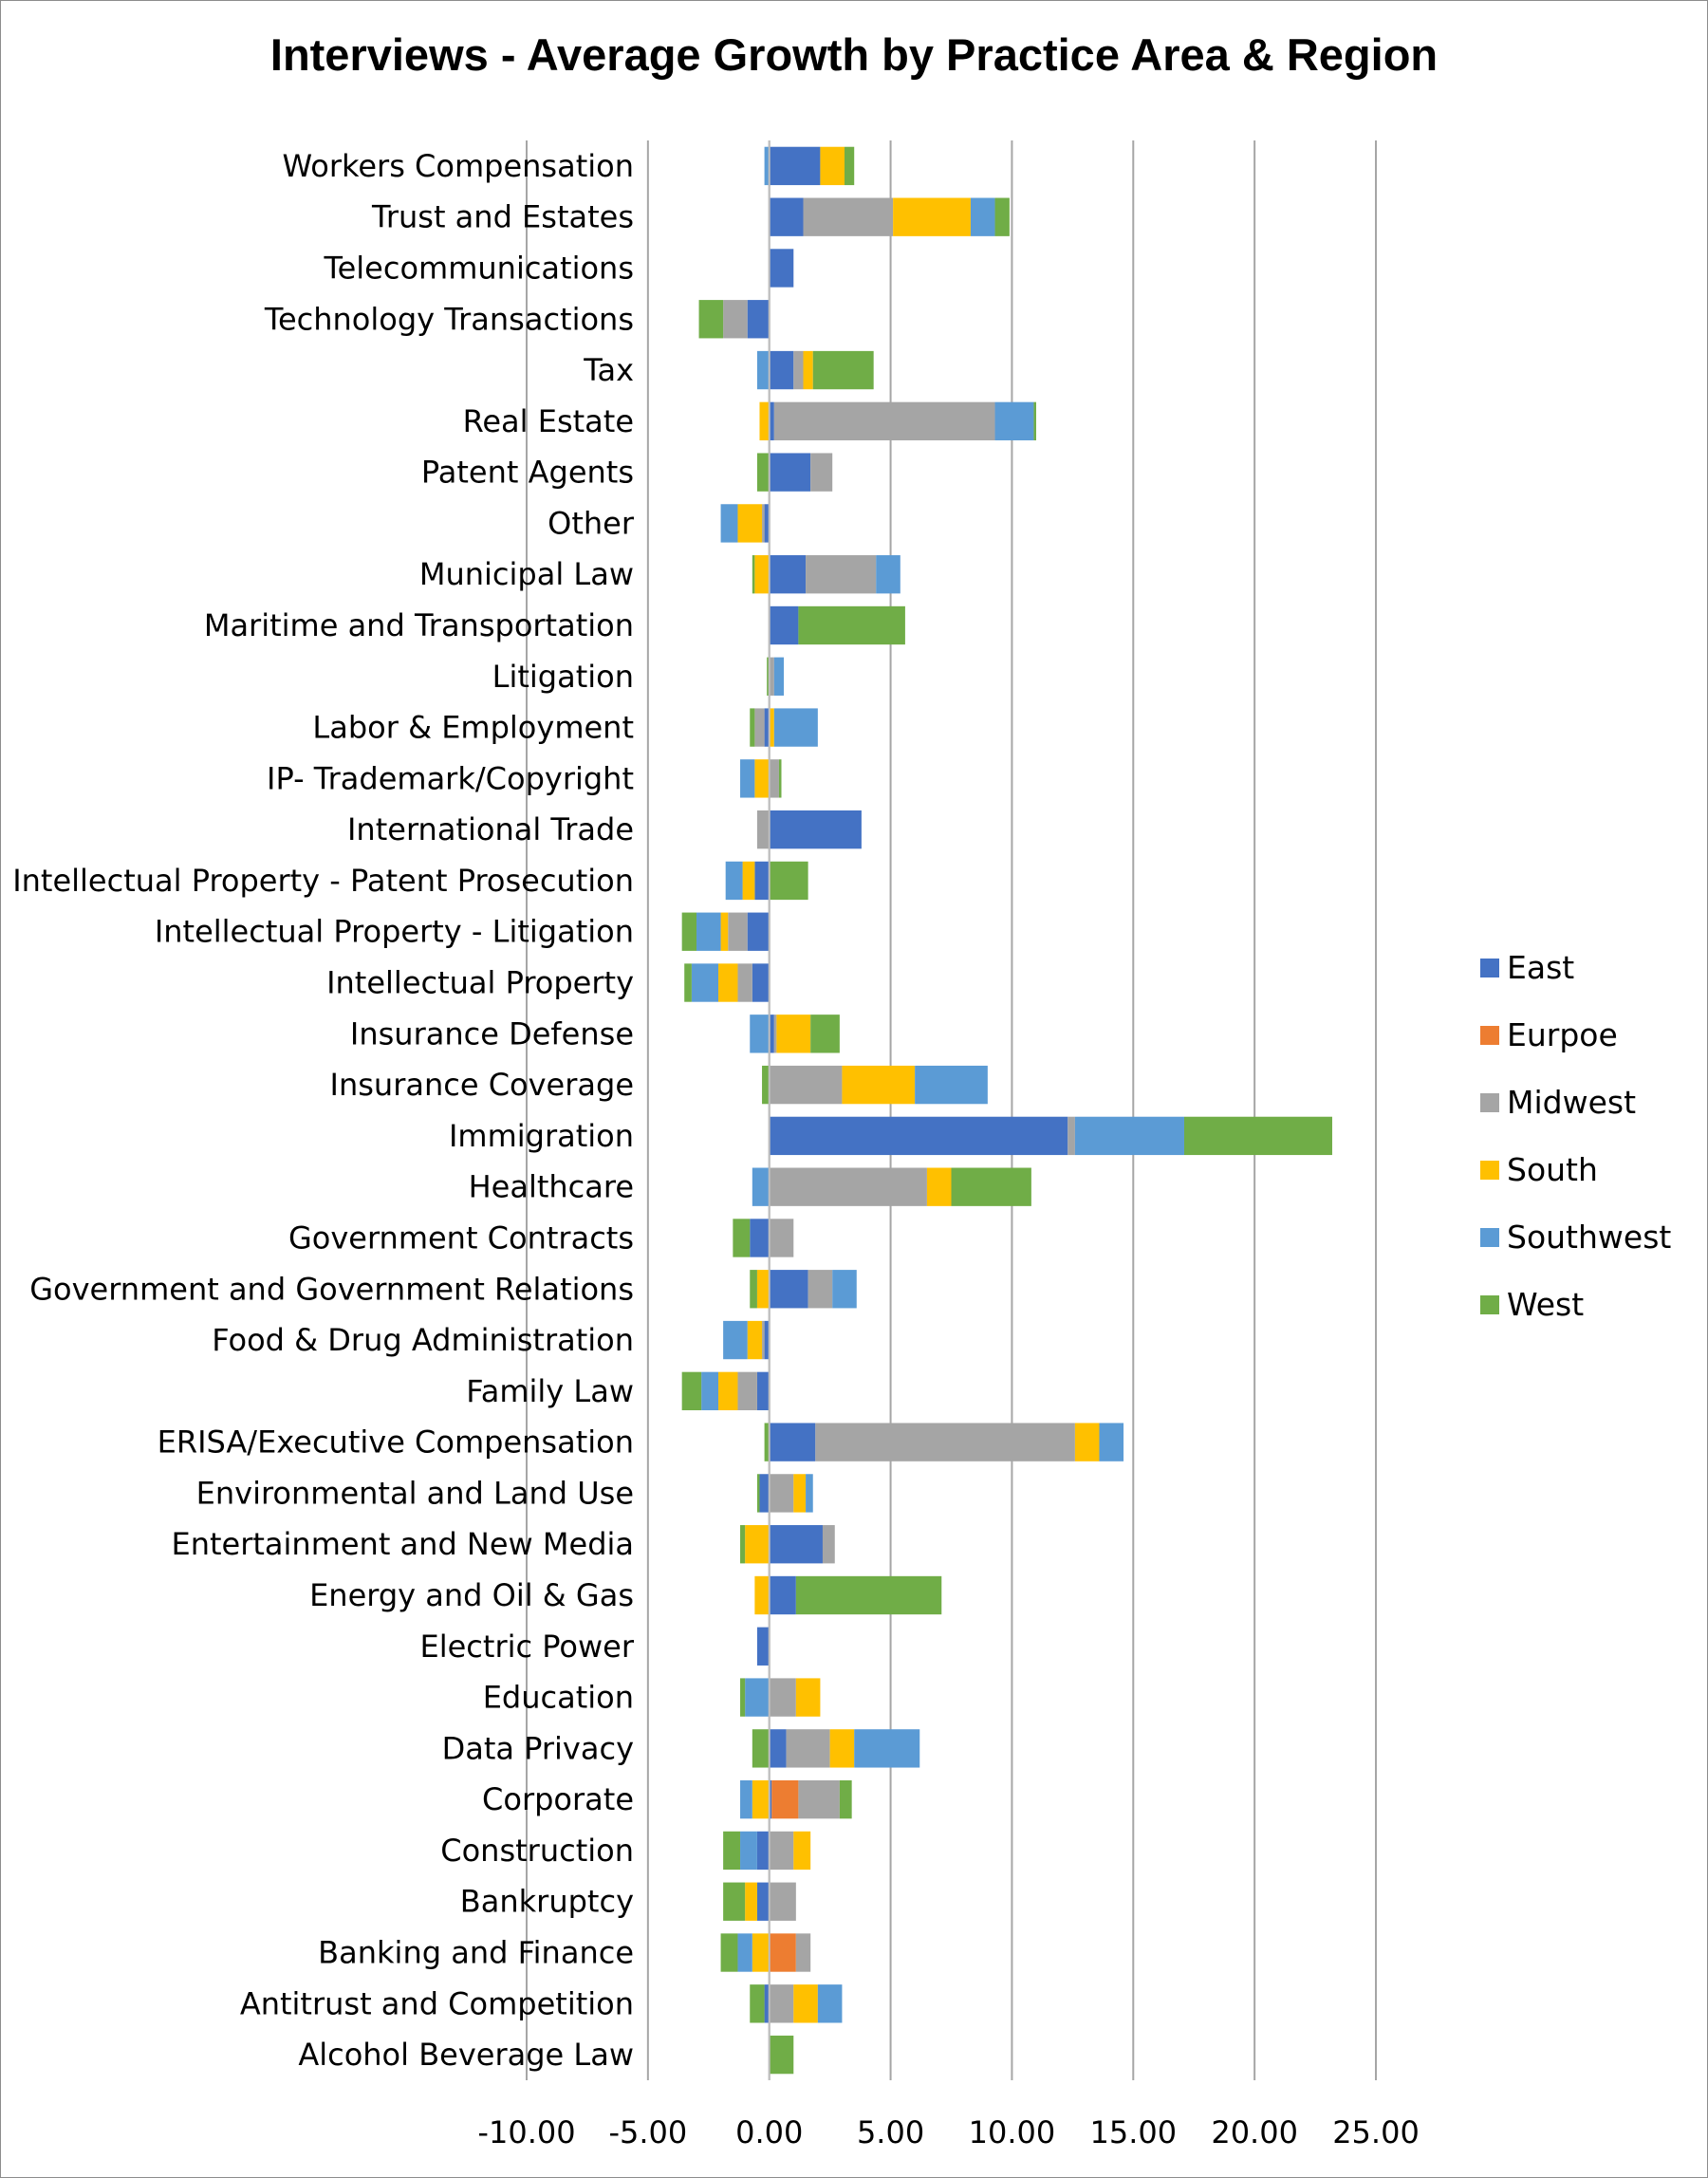  I want to click on legend-label: Southwest, so click(1589, 1237).